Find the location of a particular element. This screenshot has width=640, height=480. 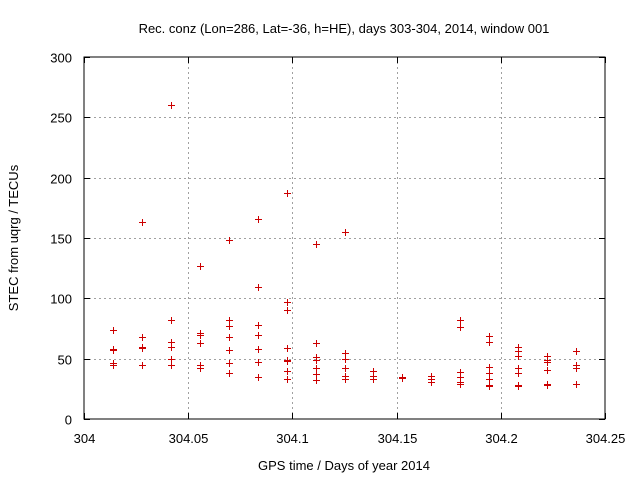

y-tick-label: 250 is located at coordinates (61, 118).